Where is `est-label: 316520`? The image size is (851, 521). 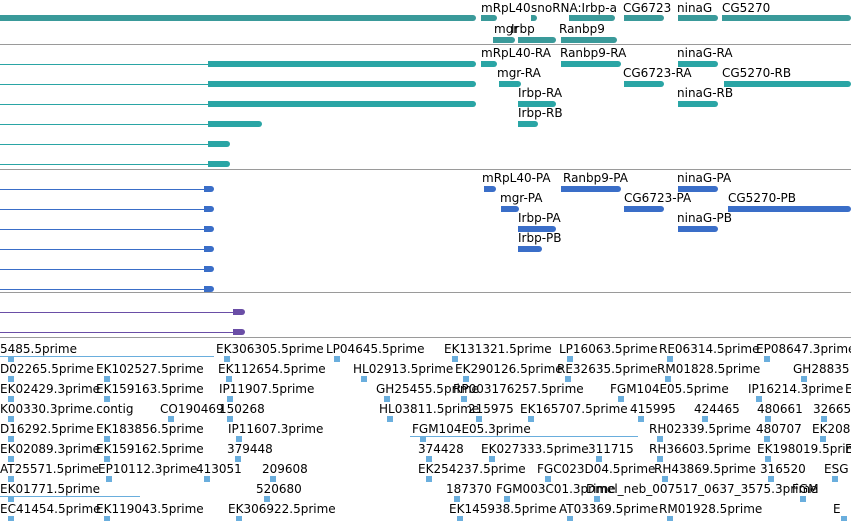 est-label: 316520 is located at coordinates (783, 469).